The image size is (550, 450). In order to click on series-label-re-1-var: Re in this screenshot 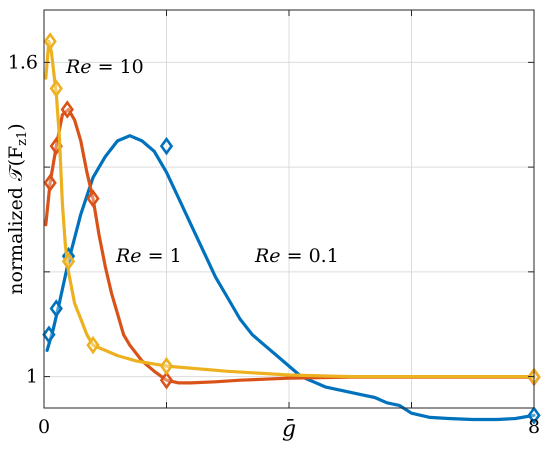, I will do `click(128, 256)`.